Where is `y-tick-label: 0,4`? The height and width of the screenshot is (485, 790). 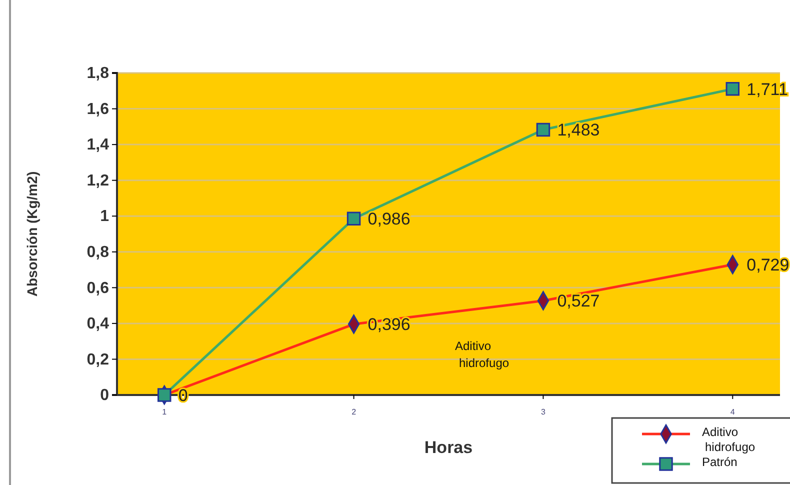 y-tick-label: 0,4 is located at coordinates (98, 324).